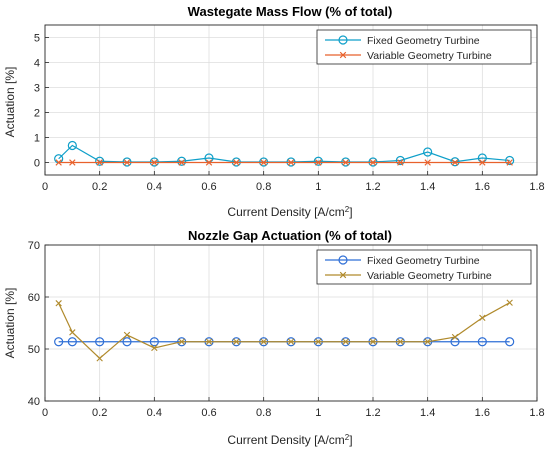 This screenshot has width=550, height=453. What do you see at coordinates (34, 350) in the screenshot?
I see `y-tick-label: 50` at bounding box center [34, 350].